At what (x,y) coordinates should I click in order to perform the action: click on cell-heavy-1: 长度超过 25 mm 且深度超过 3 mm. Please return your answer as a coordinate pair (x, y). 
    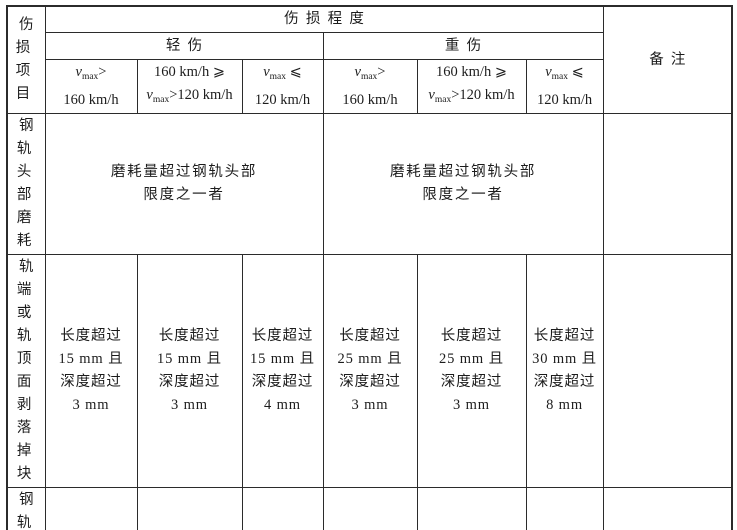
    Looking at the image, I should click on (370, 371).